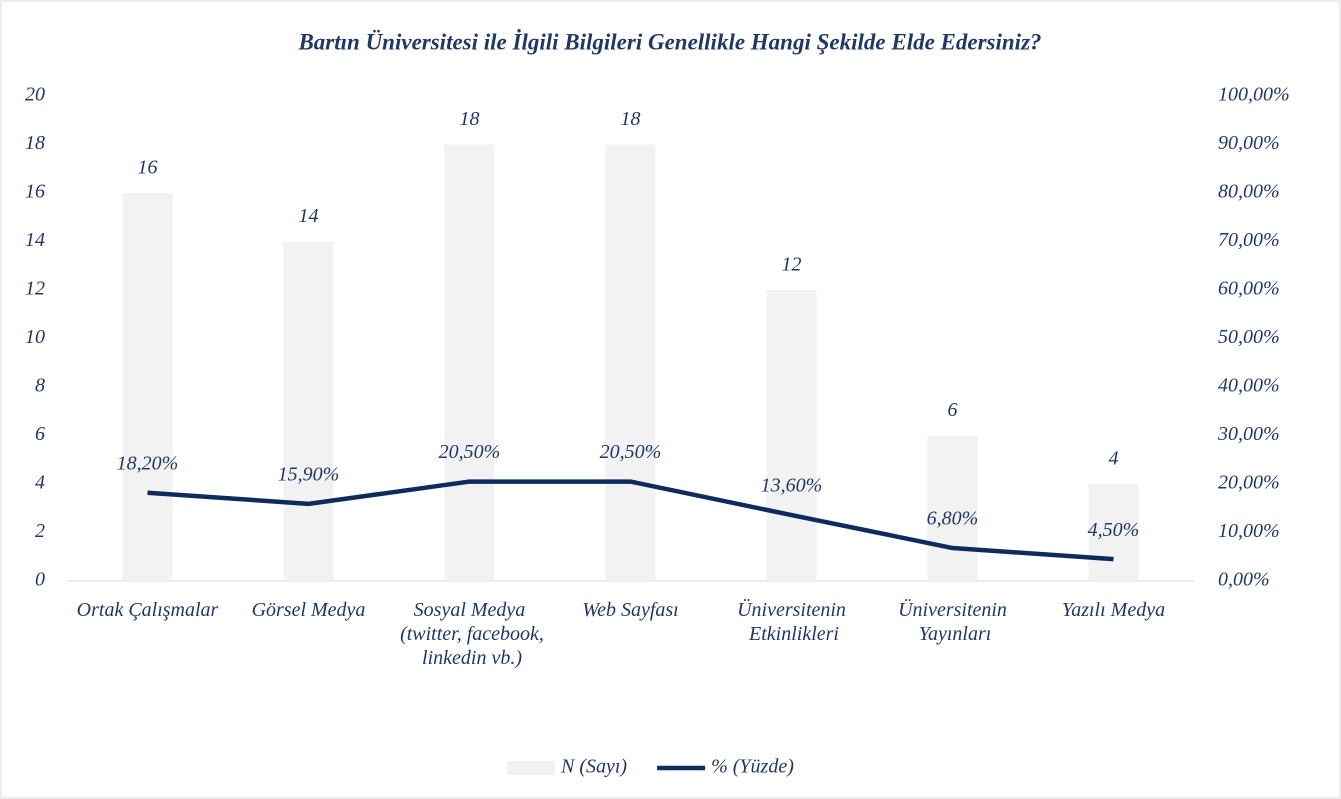 The width and height of the screenshot is (1341, 799). I want to click on y-tick-label: 4, so click(40, 483).